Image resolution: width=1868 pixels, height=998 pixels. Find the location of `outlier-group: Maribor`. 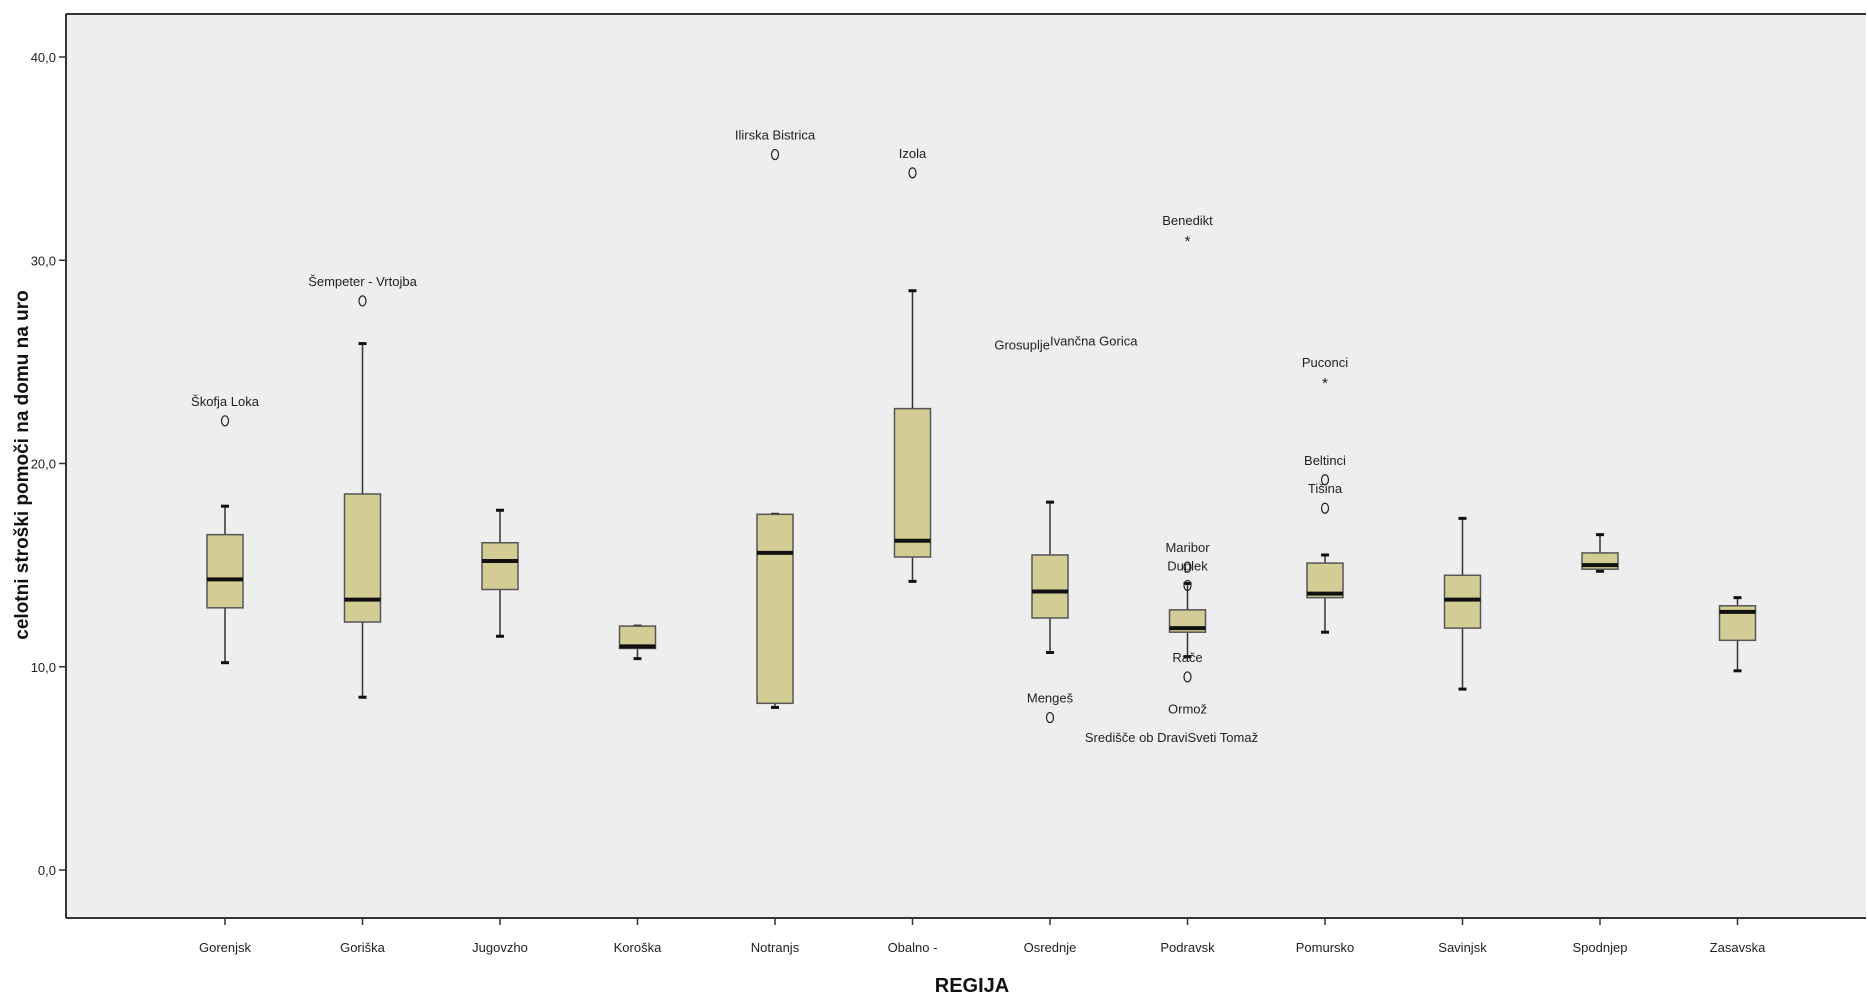

outlier-group: Maribor is located at coordinates (1187, 556).